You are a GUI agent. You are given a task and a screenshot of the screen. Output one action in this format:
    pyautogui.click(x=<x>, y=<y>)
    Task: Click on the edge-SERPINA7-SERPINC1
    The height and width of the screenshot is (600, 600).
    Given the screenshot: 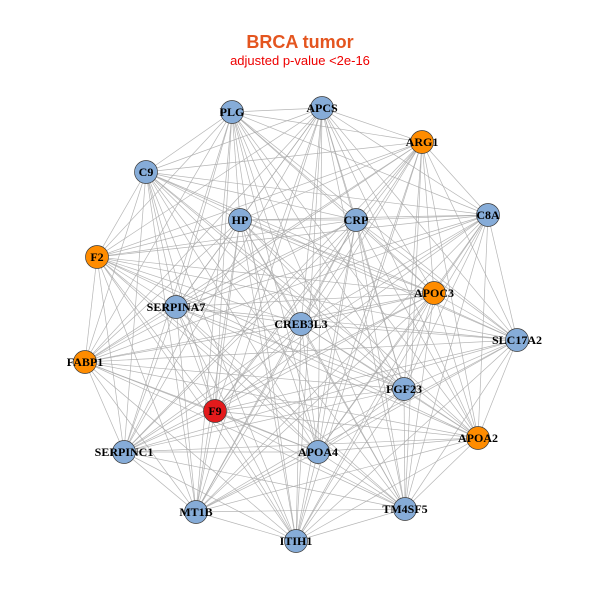 What is the action you would take?
    pyautogui.click(x=150, y=379)
    